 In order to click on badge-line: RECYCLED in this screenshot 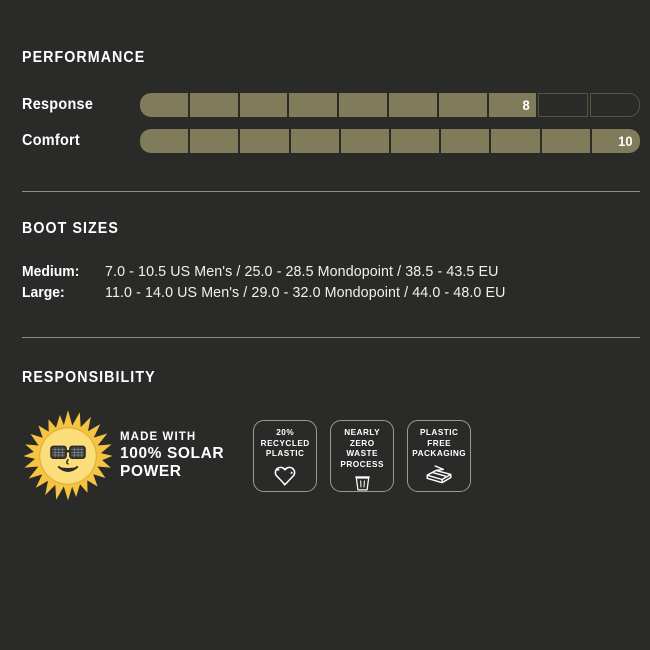, I will do `click(285, 443)`.